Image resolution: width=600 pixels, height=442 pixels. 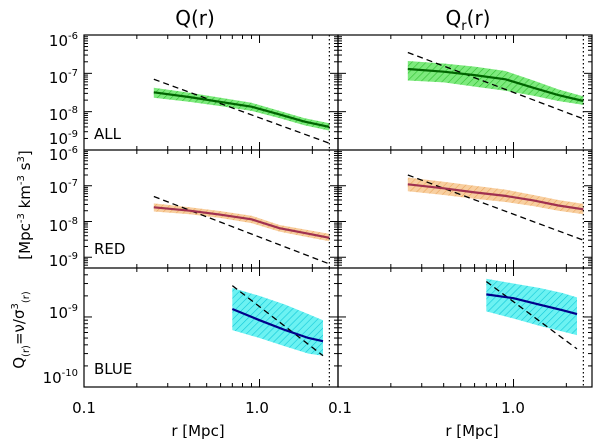 I want to click on column-title-left: Q(r), so click(x=195, y=18).